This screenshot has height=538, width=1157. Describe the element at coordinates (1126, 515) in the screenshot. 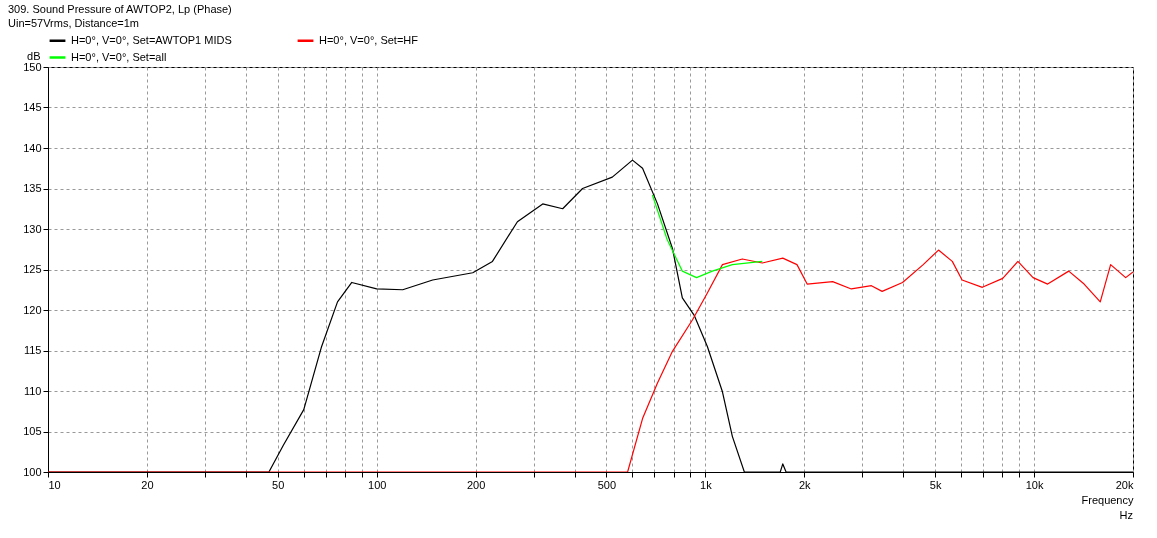

I see `text: Hz` at that location.